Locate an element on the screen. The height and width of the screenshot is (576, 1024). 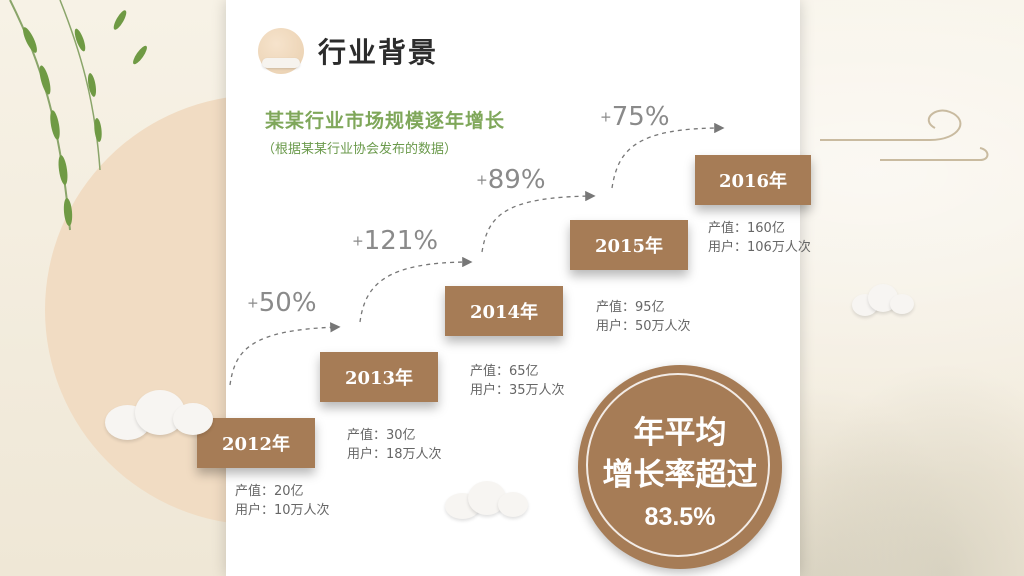
year-box-2012: 2012年 is located at coordinates (256, 443).